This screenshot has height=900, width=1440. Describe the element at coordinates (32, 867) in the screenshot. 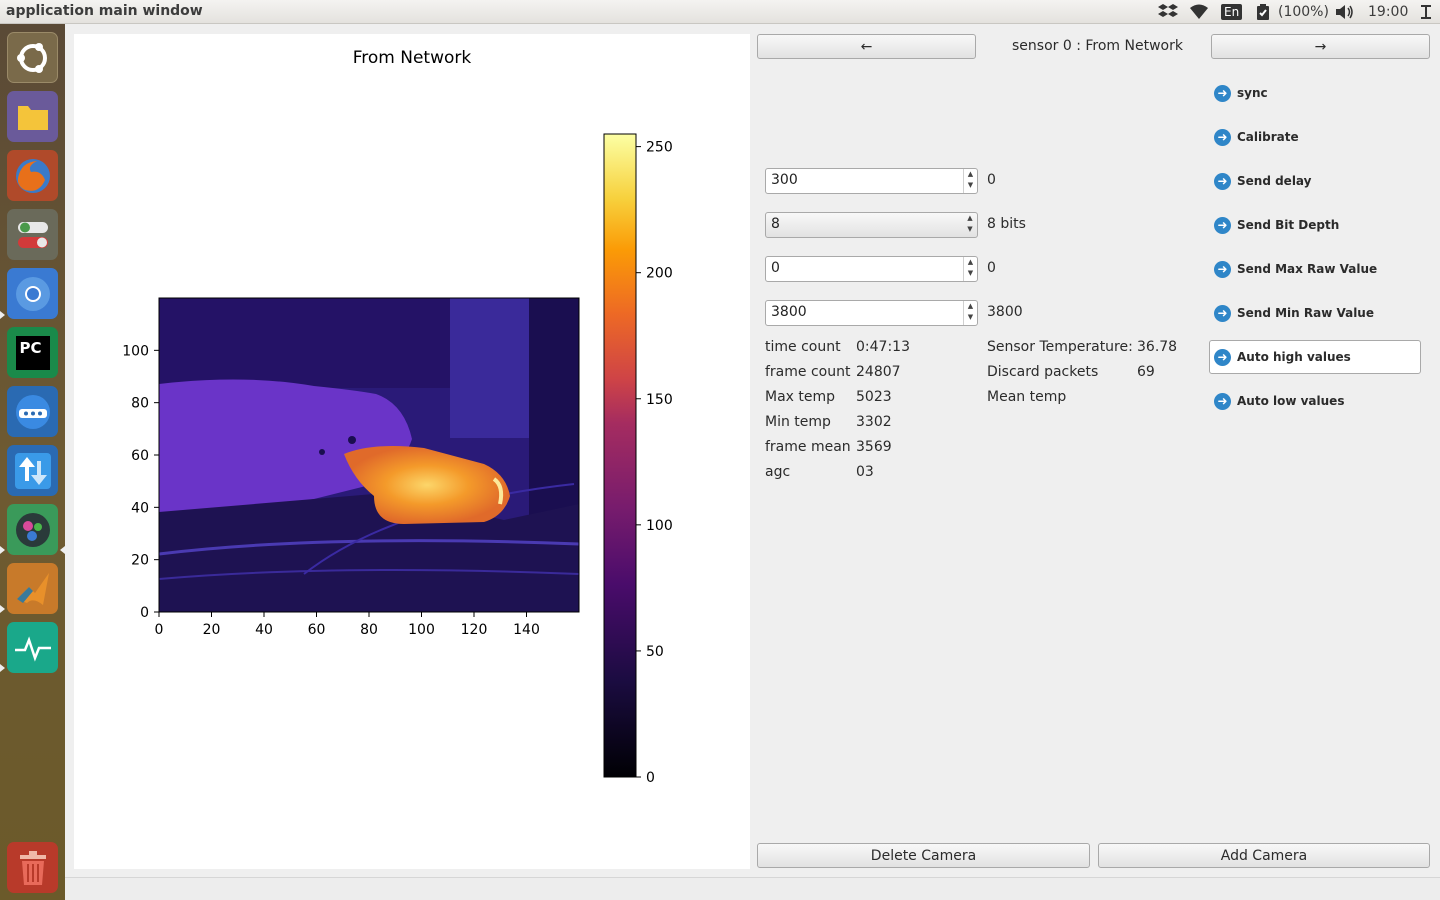

I see `trash-icon` at that location.